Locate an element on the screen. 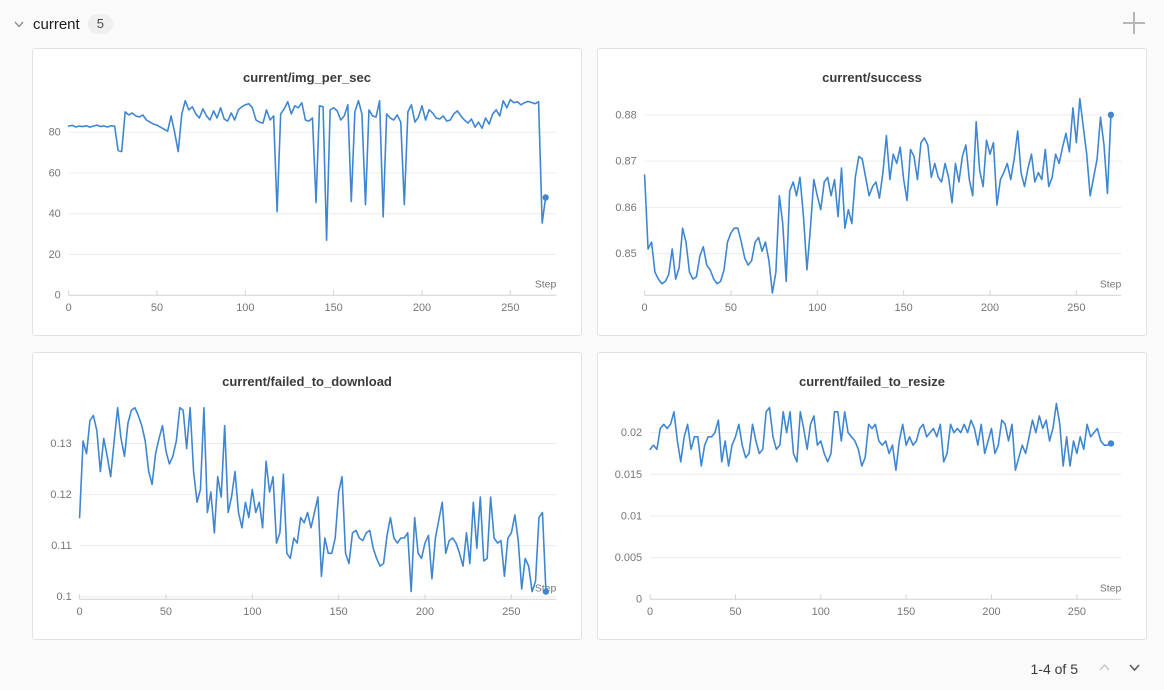 This screenshot has width=1164, height=690. svg-text: 0.005 is located at coordinates (628, 558).